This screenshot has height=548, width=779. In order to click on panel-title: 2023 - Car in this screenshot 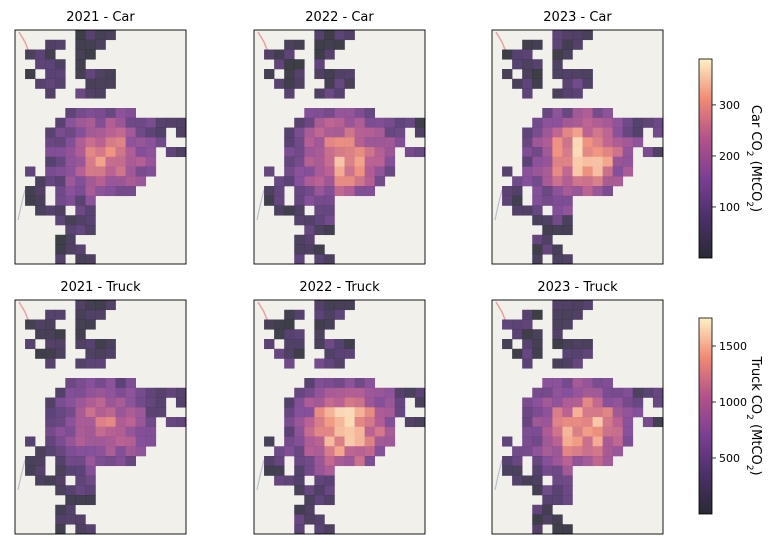, I will do `click(577, 17)`.